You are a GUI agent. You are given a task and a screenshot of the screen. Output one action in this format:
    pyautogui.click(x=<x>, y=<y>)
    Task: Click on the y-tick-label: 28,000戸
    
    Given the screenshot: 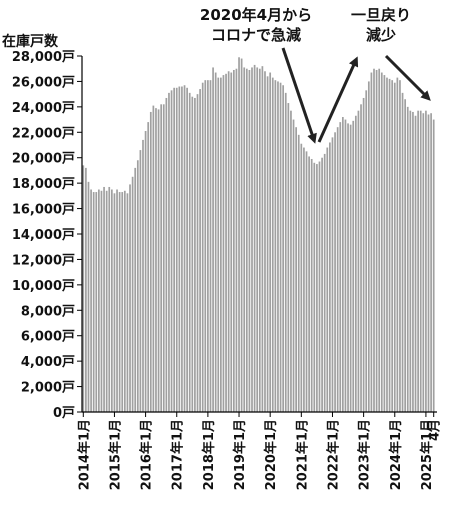 What is the action you would take?
    pyautogui.click(x=43, y=57)
    